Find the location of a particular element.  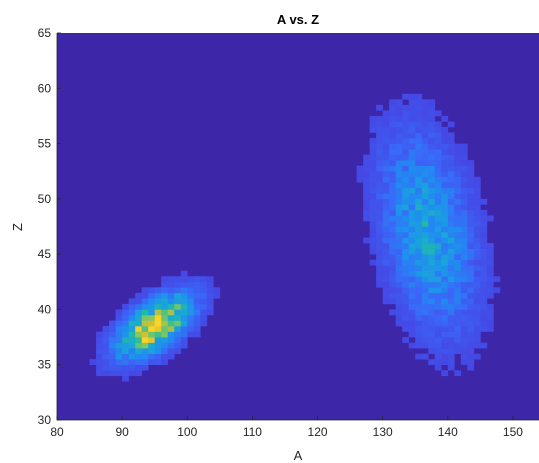

y-tick-label: 60 is located at coordinates (45, 88).